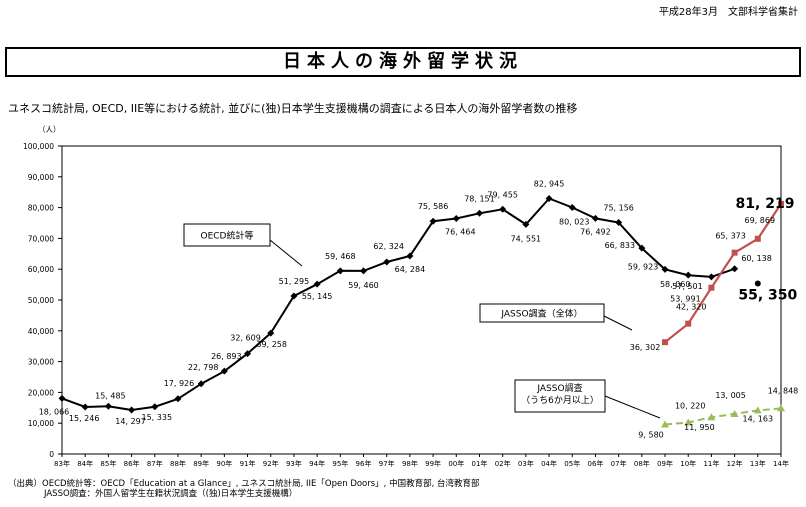 This screenshot has height=507, width=806. I want to click on data-label: 18, 066, so click(54, 411).